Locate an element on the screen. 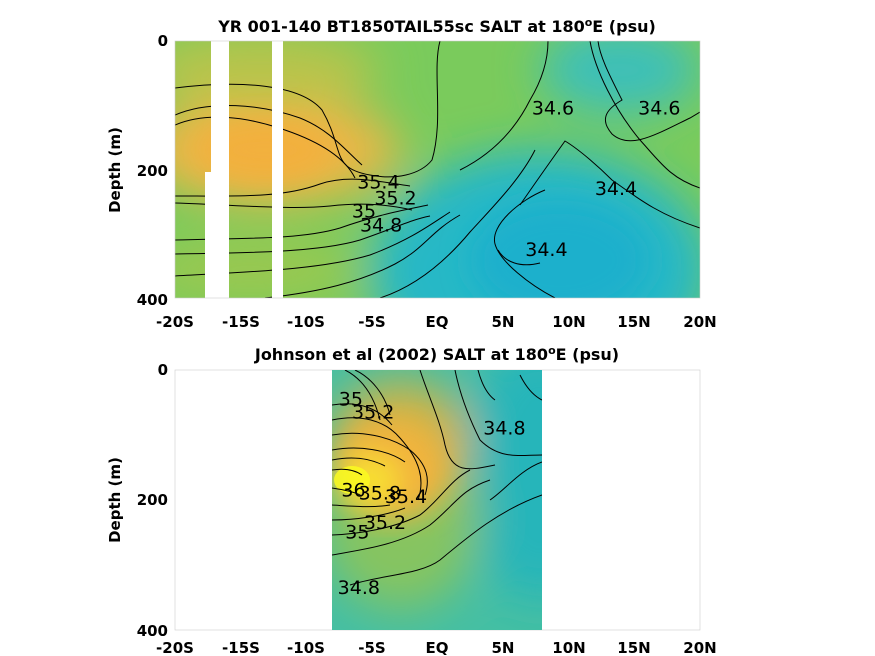 Image resolution: width=875 pixels, height=656 pixels. contour-label: 36 is located at coordinates (353, 490).